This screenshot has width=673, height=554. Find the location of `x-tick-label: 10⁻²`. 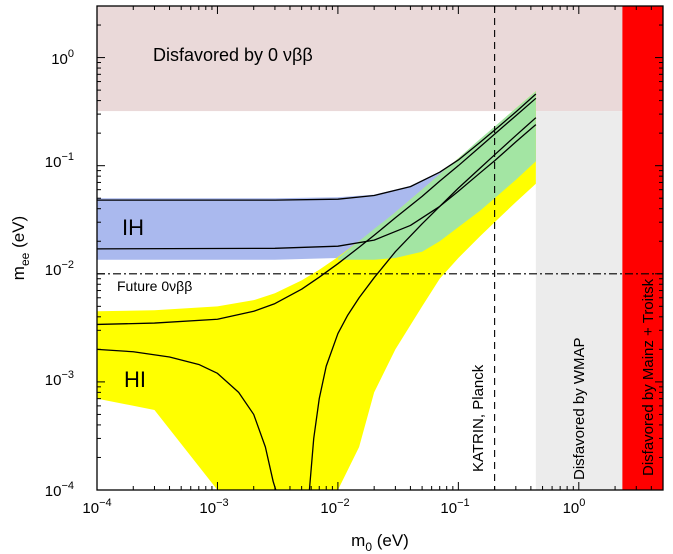

x-tick-label: 10⁻² is located at coordinates (334, 507).